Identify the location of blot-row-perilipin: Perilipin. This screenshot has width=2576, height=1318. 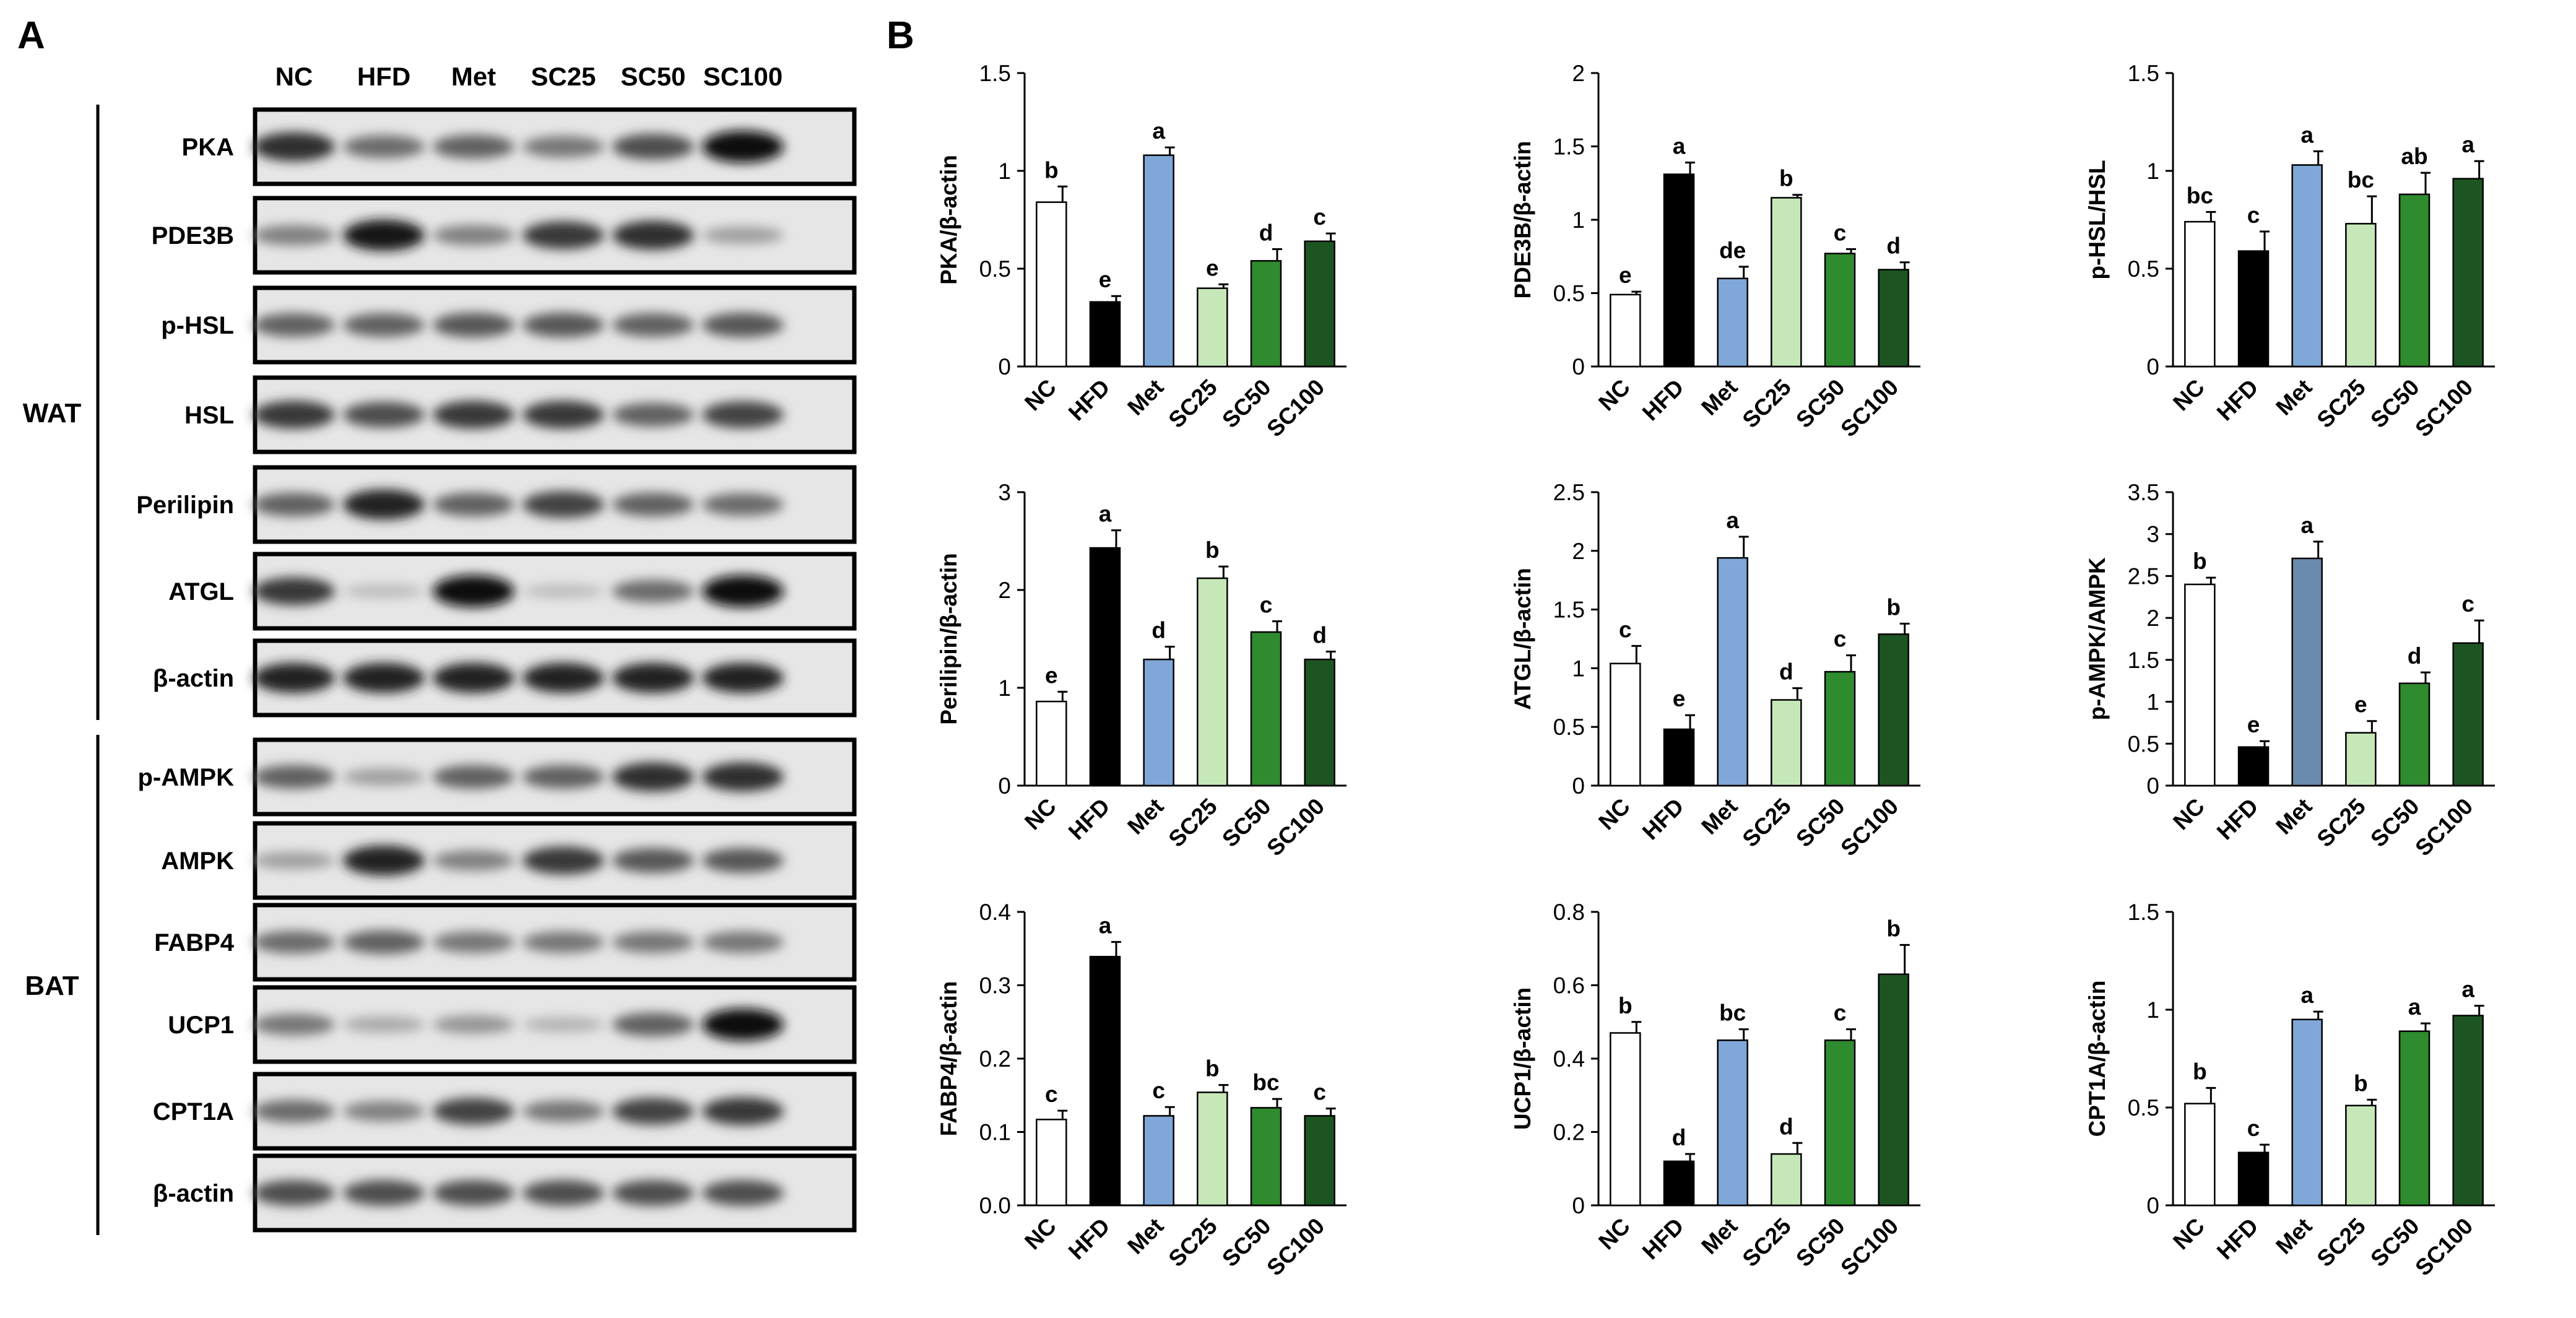
(496, 505).